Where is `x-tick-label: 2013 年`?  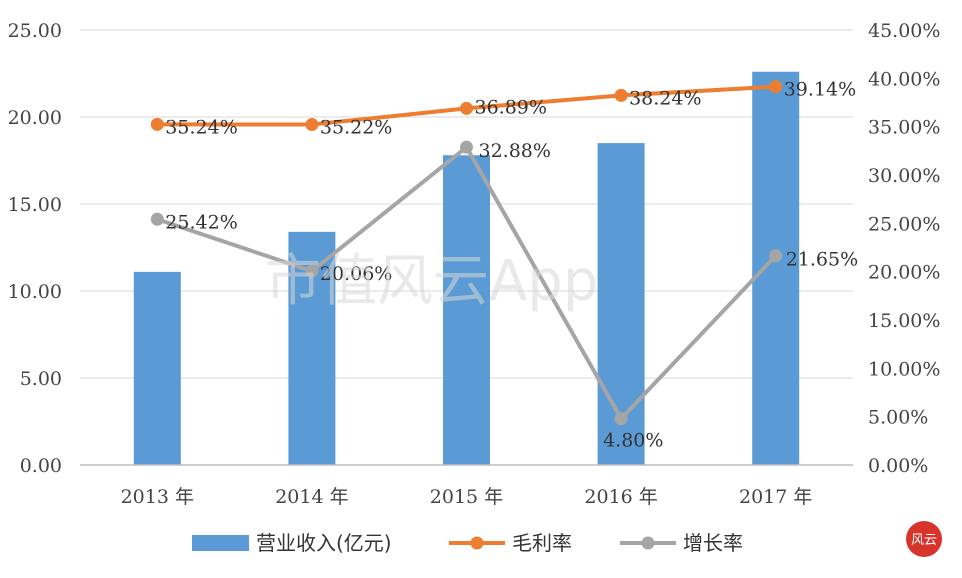 x-tick-label: 2013 年 is located at coordinates (157, 497).